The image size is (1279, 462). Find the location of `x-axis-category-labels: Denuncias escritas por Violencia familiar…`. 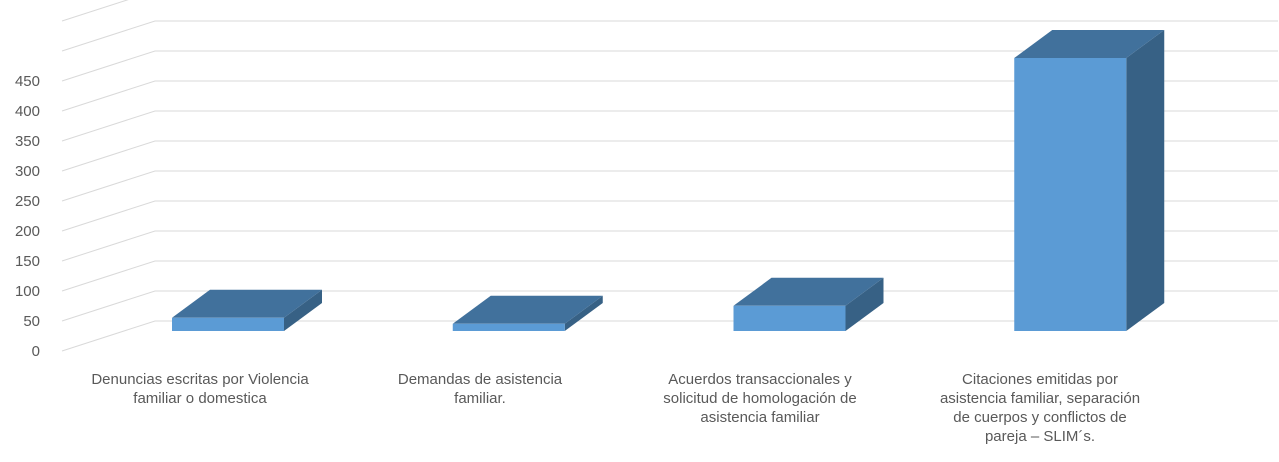

x-axis-category-labels: Denuncias escritas por Violencia familiar… is located at coordinates (615, 408).